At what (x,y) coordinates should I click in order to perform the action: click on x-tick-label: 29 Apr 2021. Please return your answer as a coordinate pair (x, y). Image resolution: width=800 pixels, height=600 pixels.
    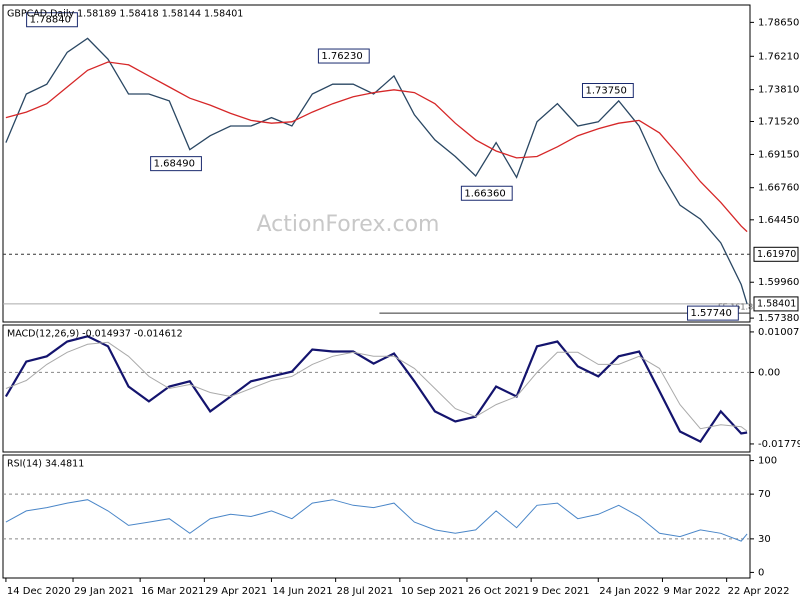
    Looking at the image, I should click on (236, 591).